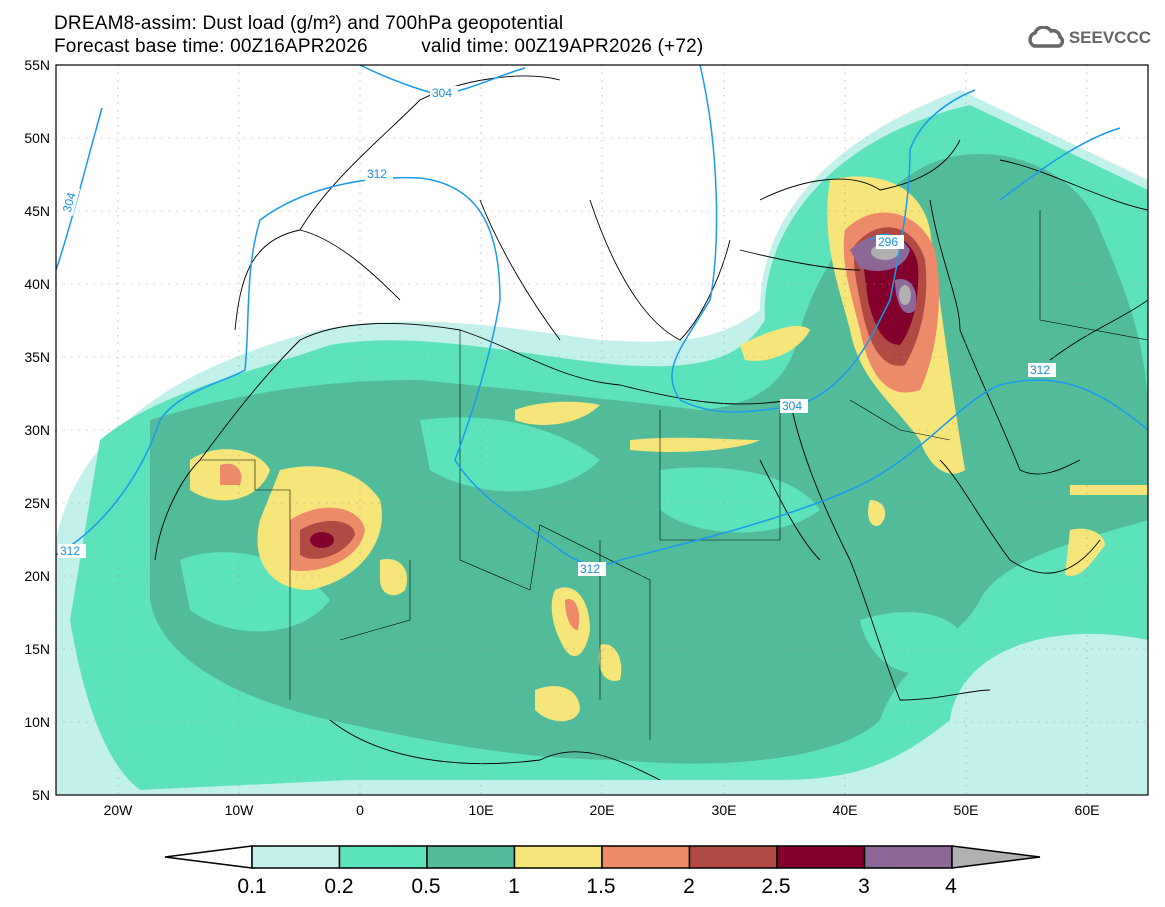 Image resolution: width=1165 pixels, height=907 pixels. What do you see at coordinates (37, 211) in the screenshot?
I see `lat-label: 45N` at bounding box center [37, 211].